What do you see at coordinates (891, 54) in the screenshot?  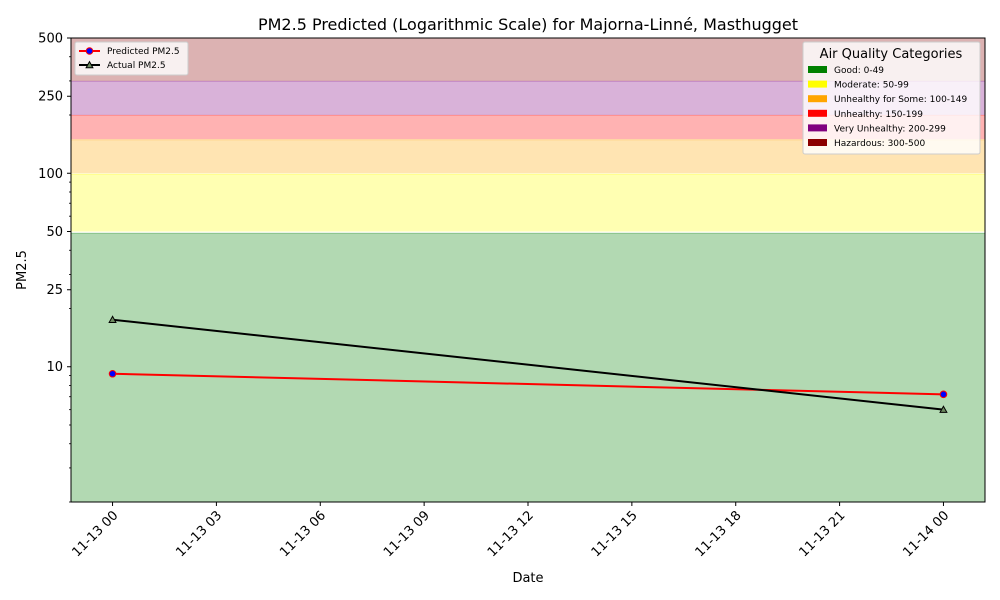 I see `categories-legend-title: Air Quality Categories` at bounding box center [891, 54].